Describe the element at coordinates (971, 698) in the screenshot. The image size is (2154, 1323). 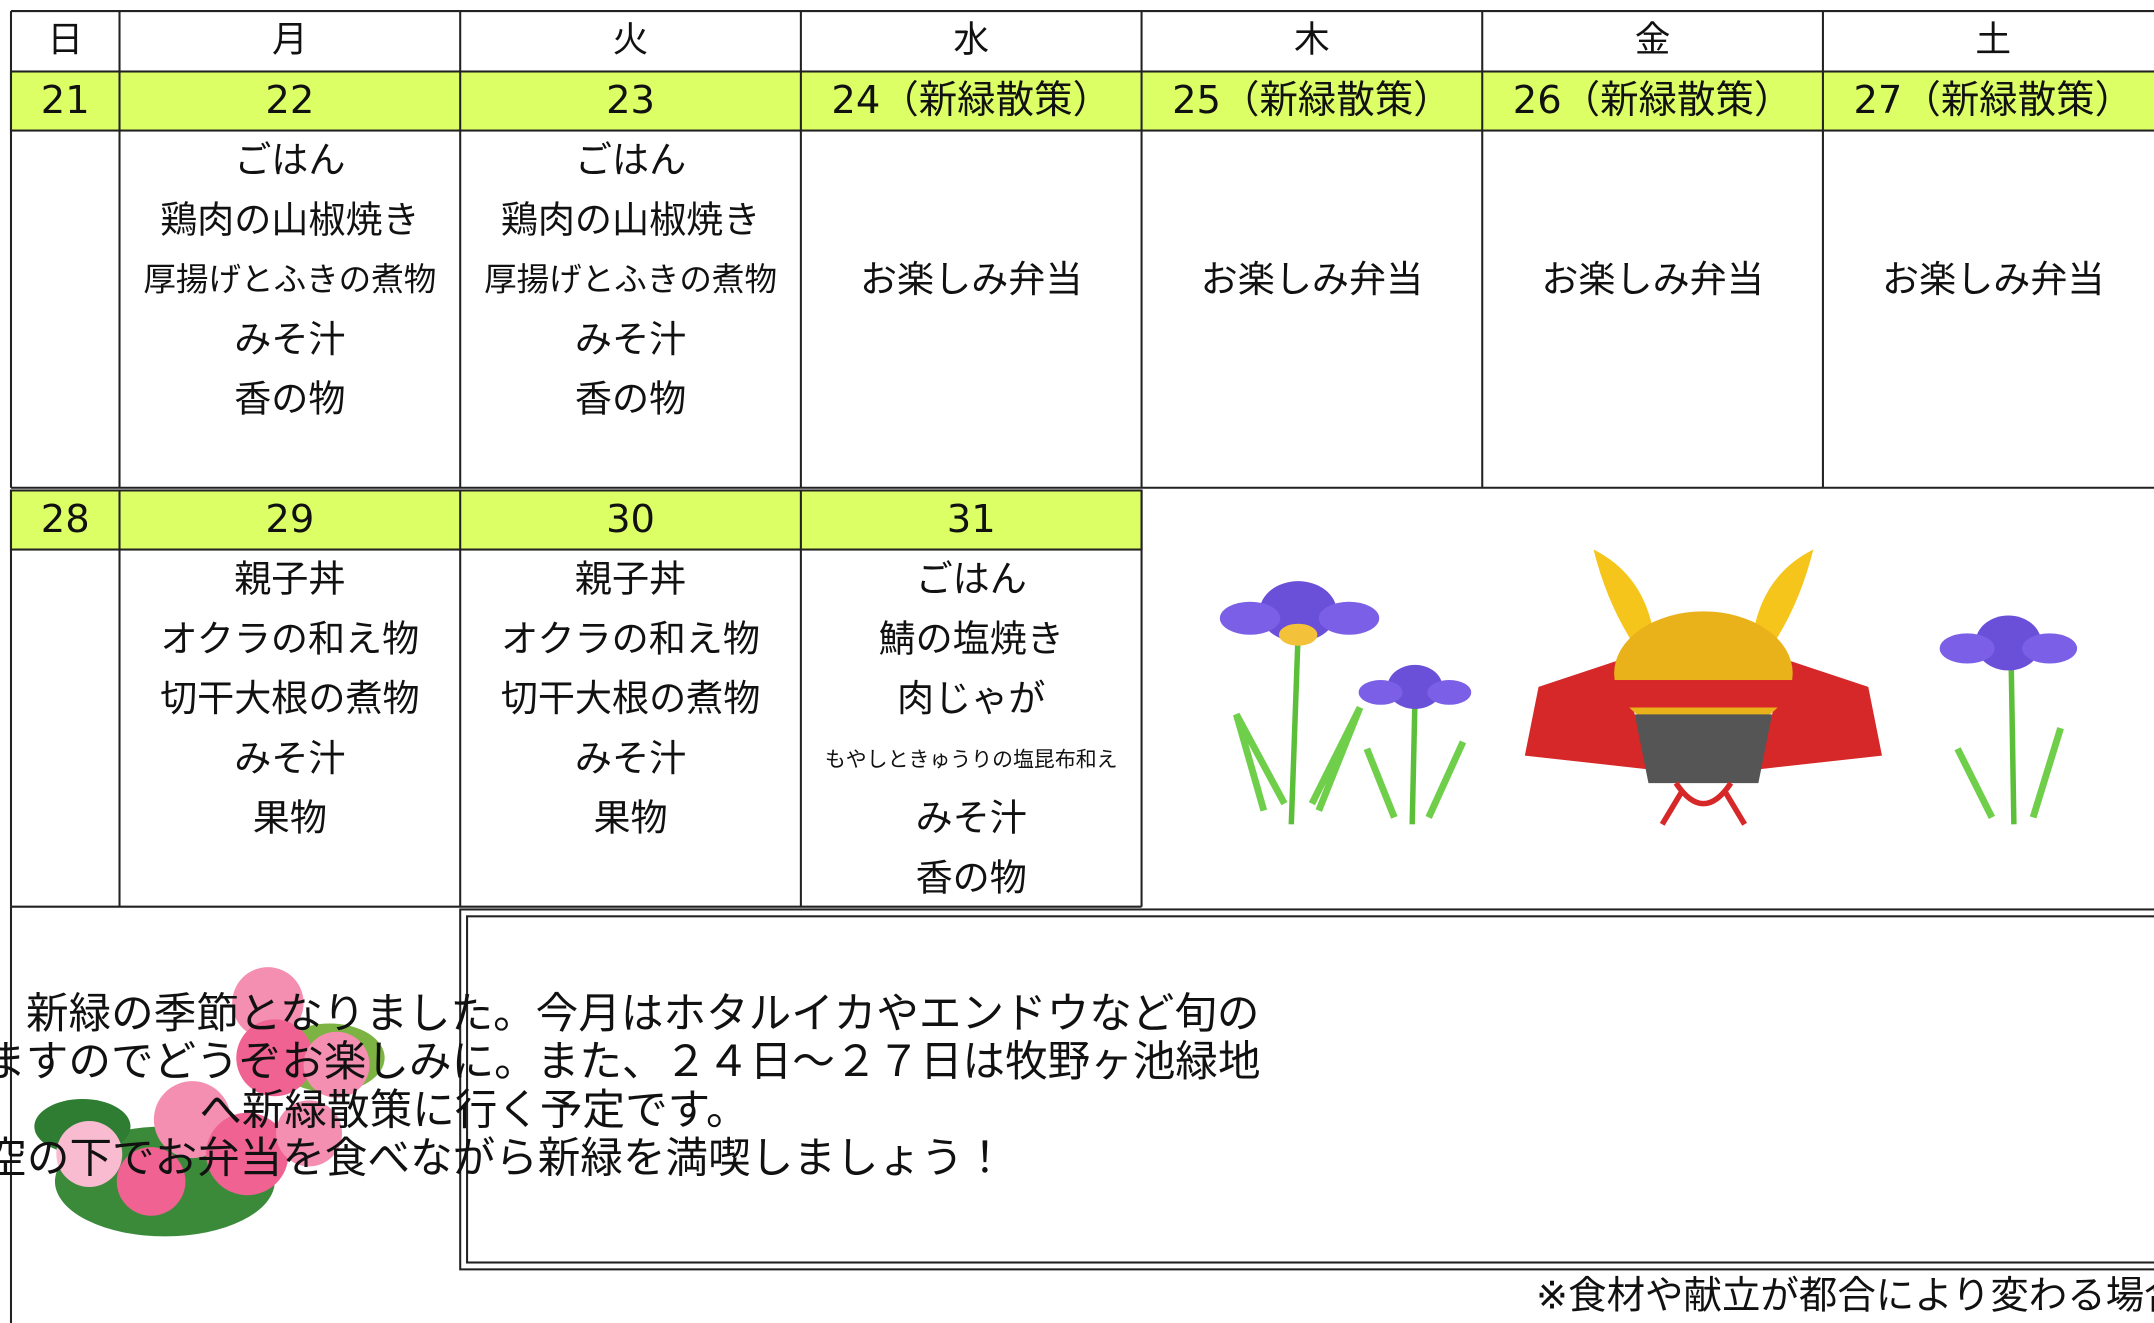
I see `menu-item: 肉じゃが` at that location.